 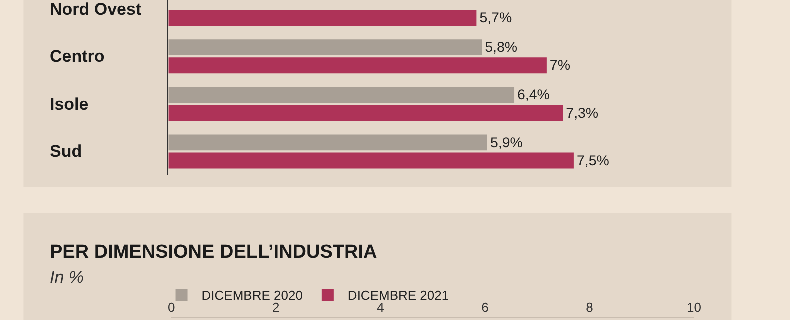 I want to click on chart-subtitle: In %, so click(x=67, y=277).